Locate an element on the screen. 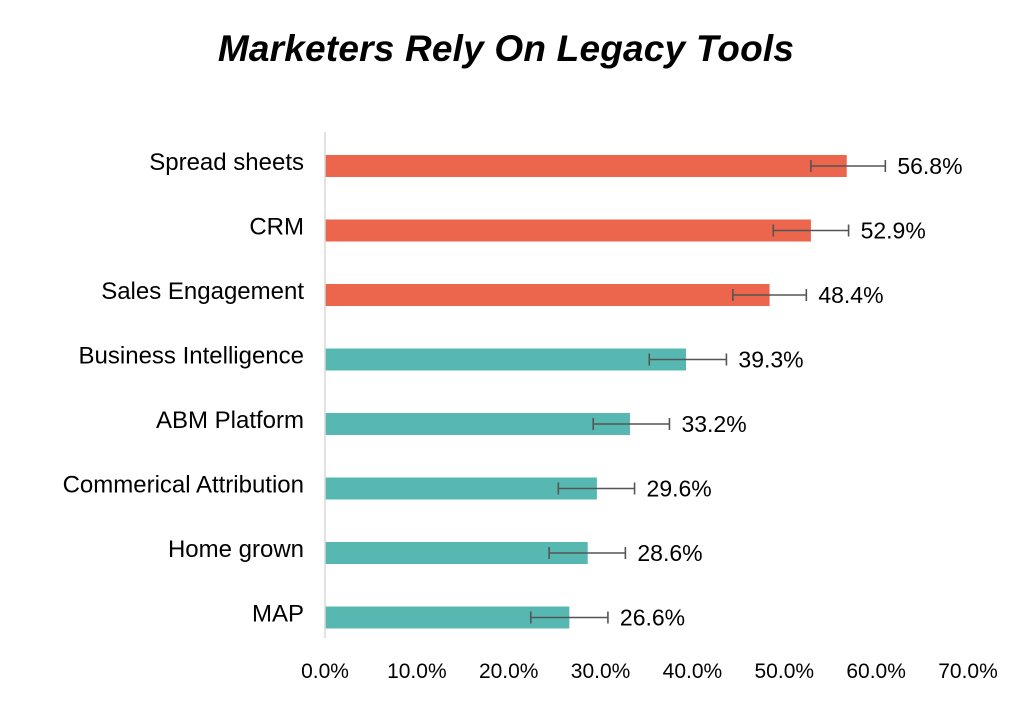 The height and width of the screenshot is (702, 1012). category-label: CRM is located at coordinates (276, 227).